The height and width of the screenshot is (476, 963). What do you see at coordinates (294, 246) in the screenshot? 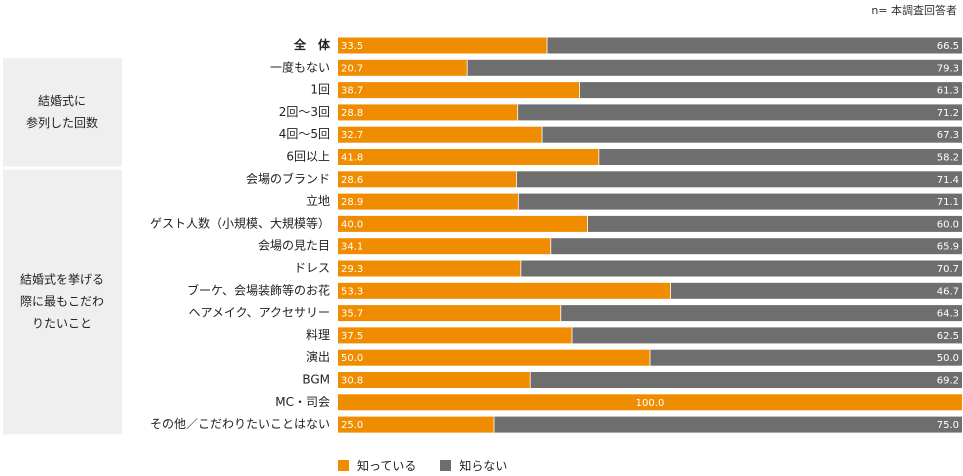
I see `category-label: 会場の見た目` at bounding box center [294, 246].